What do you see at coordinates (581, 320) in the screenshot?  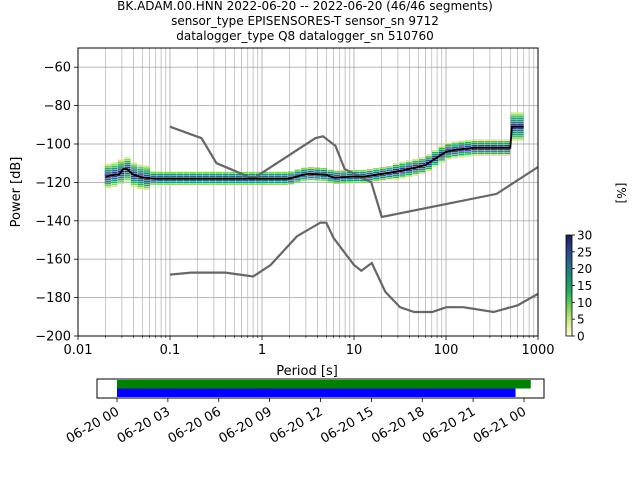 I see `colorbar-tick-label: 5` at bounding box center [581, 320].